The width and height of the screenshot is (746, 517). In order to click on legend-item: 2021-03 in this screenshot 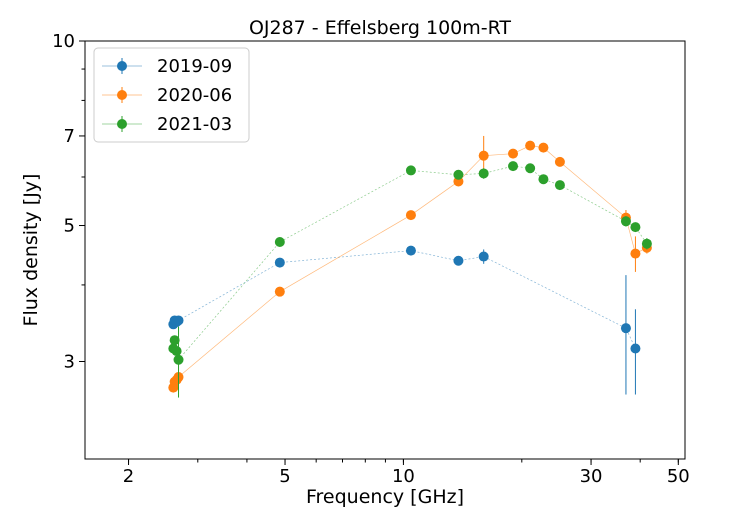, I will do `click(167, 124)`.